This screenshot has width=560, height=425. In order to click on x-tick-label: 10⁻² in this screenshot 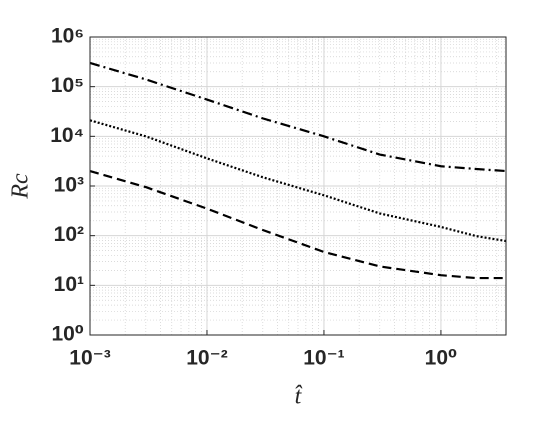, I will do `click(206, 358)`.